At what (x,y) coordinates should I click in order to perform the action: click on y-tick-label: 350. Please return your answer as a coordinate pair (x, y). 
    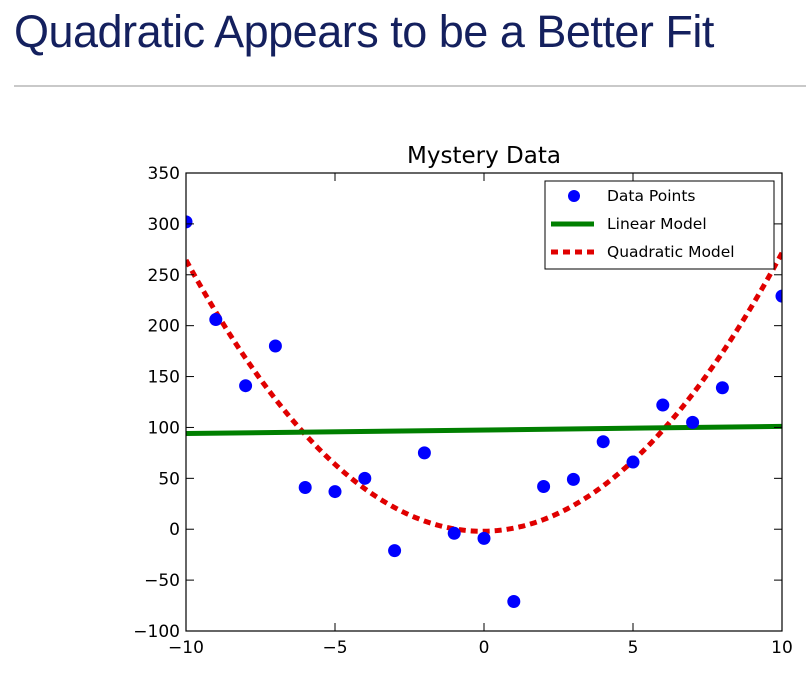
    Looking at the image, I should click on (164, 174).